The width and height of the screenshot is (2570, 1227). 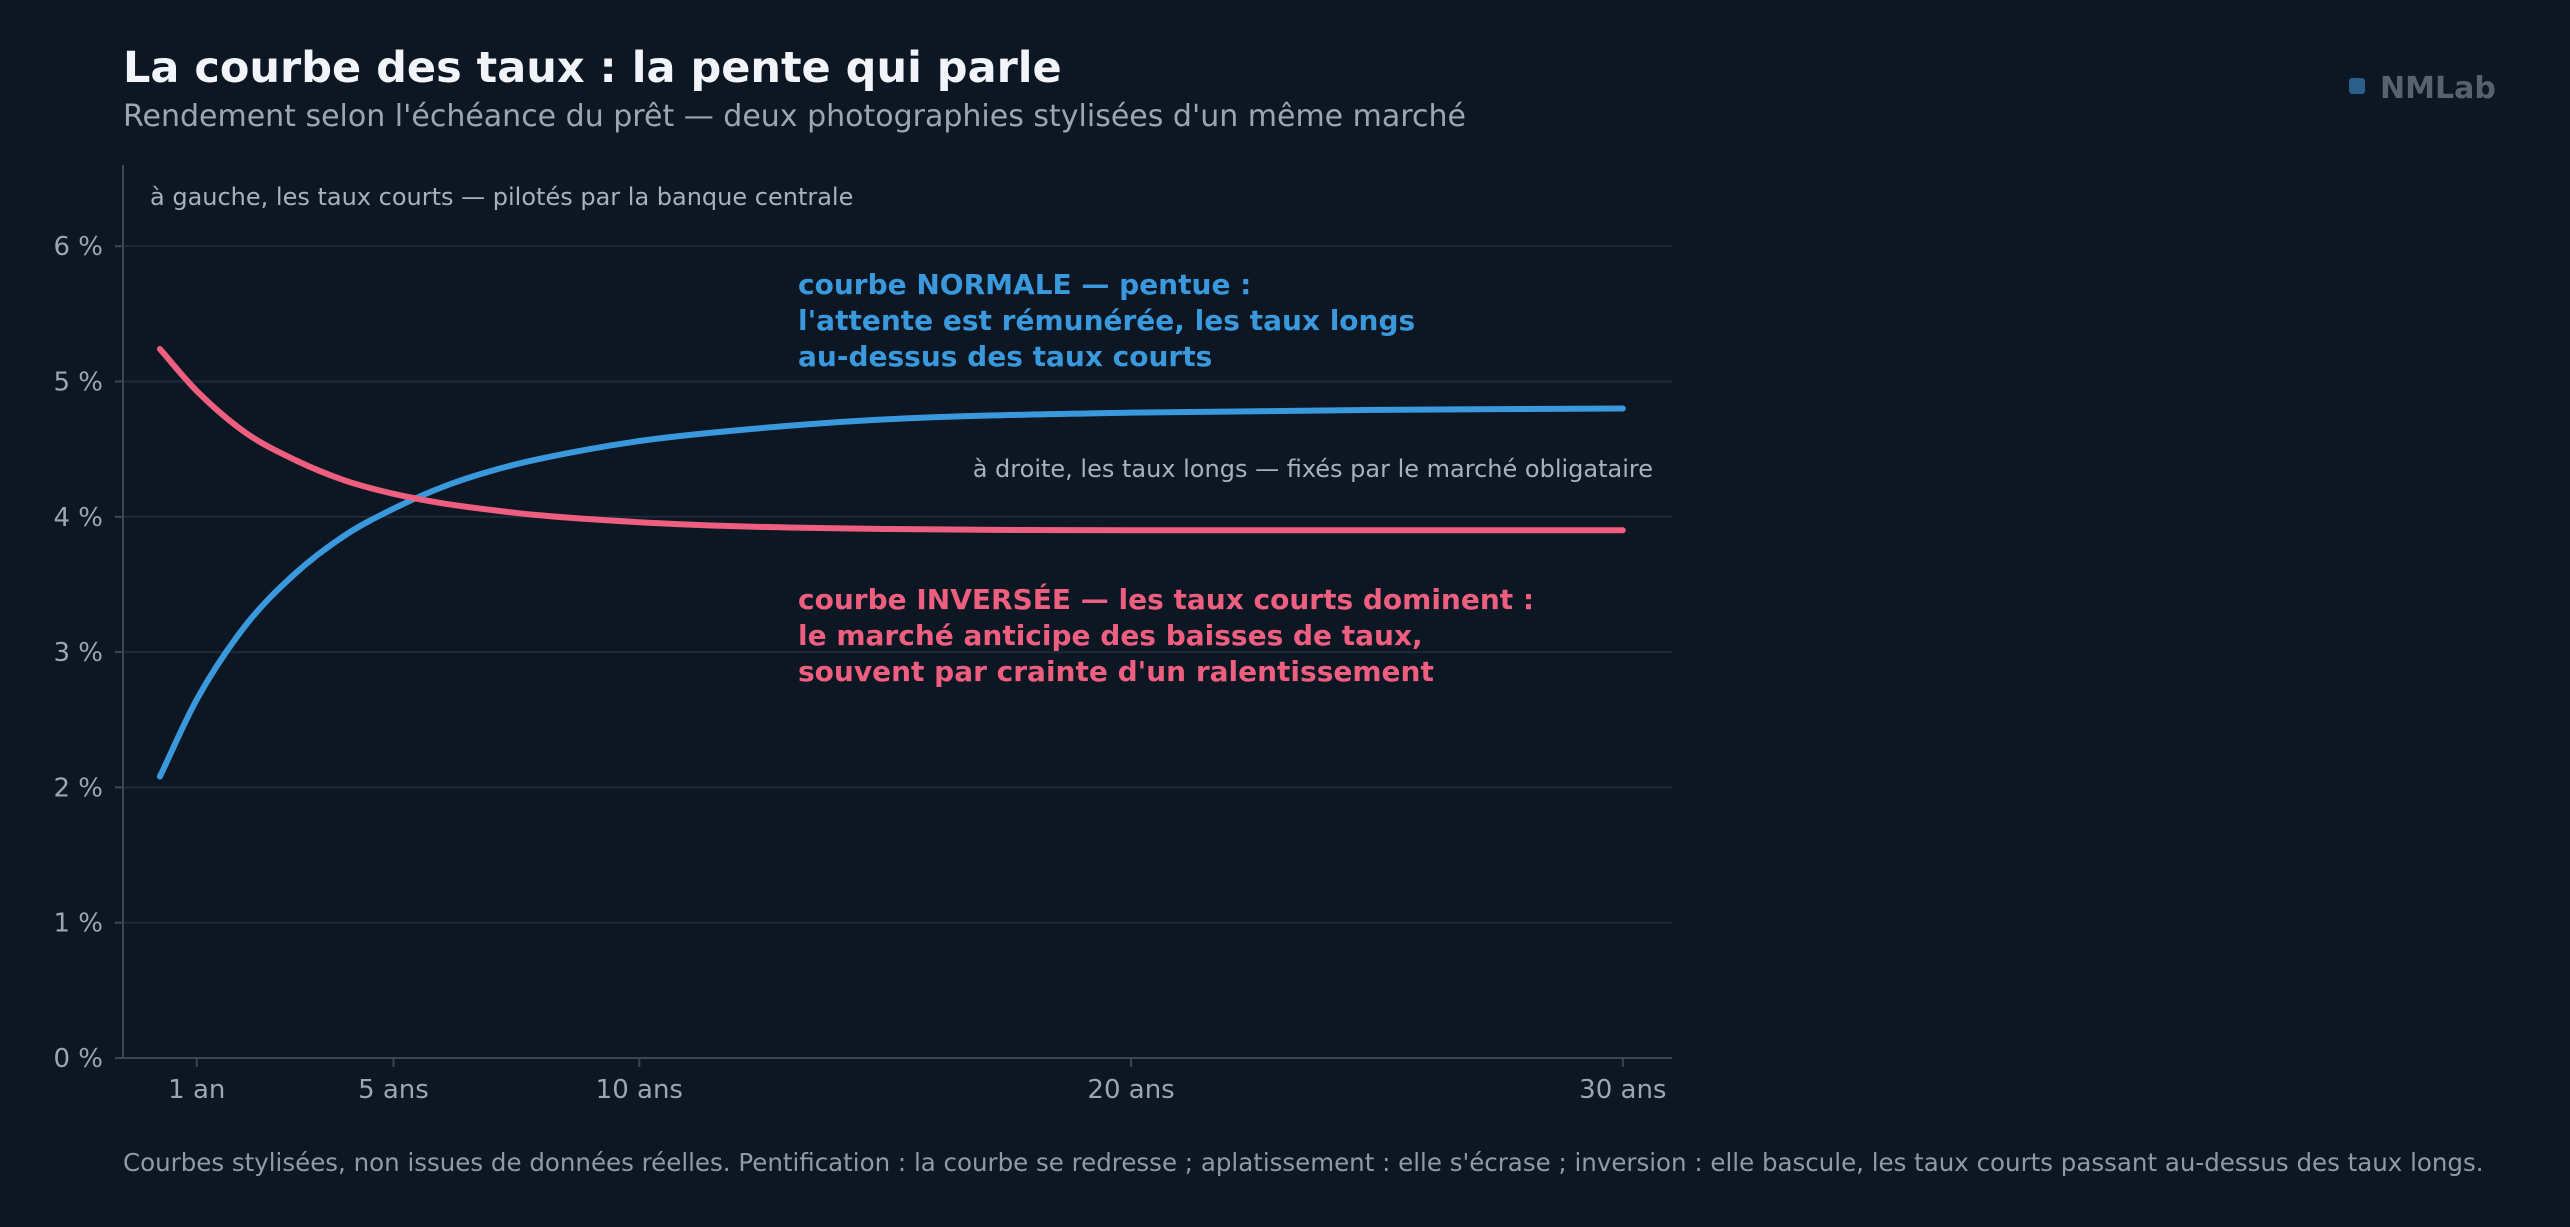 What do you see at coordinates (78, 924) in the screenshot?
I see `y-tick-label: 1 %` at bounding box center [78, 924].